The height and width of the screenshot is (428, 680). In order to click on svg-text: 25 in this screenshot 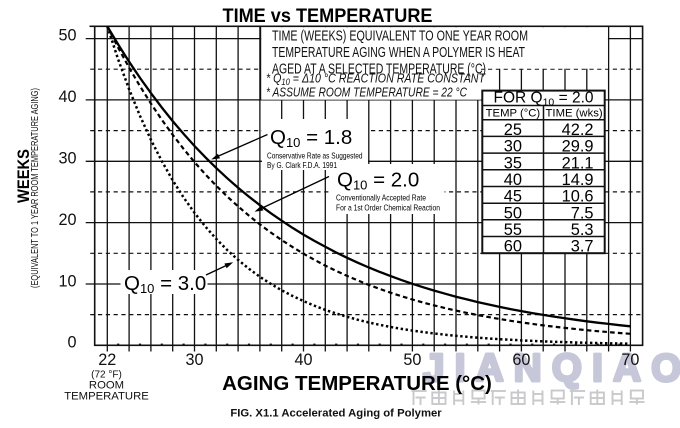, I will do `click(513, 130)`.